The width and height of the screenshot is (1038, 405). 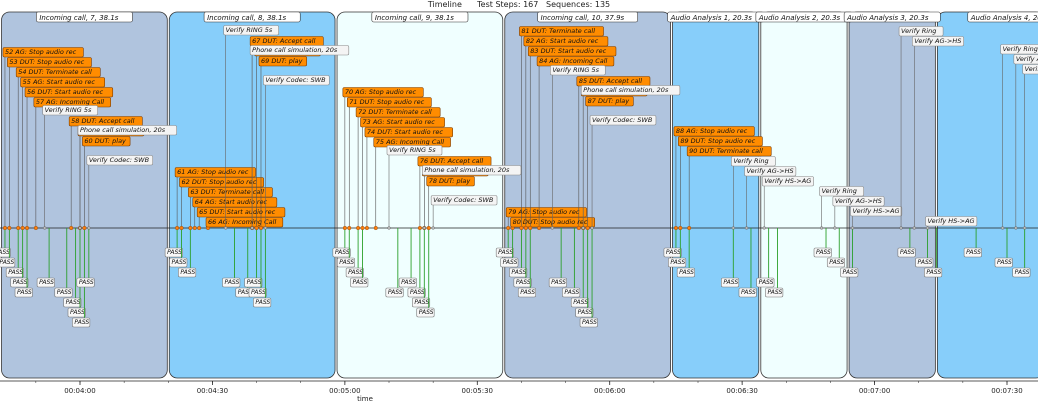 I want to click on step-label: 65 DUT: Start audio rec, so click(x=241, y=212).